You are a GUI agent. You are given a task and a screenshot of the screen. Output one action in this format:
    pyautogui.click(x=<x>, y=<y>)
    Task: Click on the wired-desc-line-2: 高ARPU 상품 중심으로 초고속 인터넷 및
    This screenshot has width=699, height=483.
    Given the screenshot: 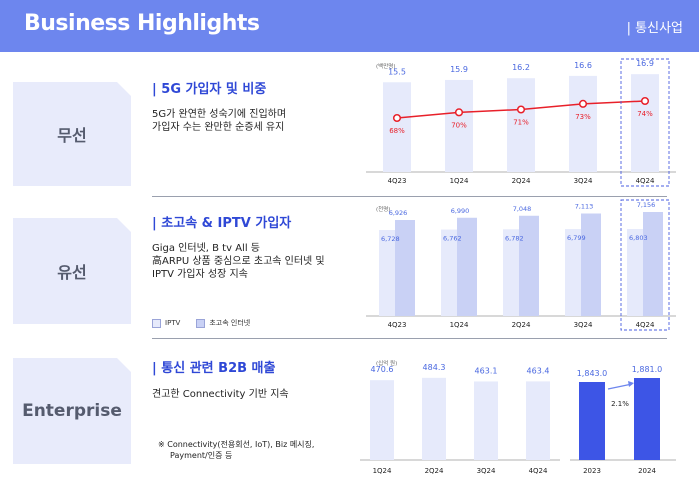 What is the action you would take?
    pyautogui.click(x=238, y=261)
    